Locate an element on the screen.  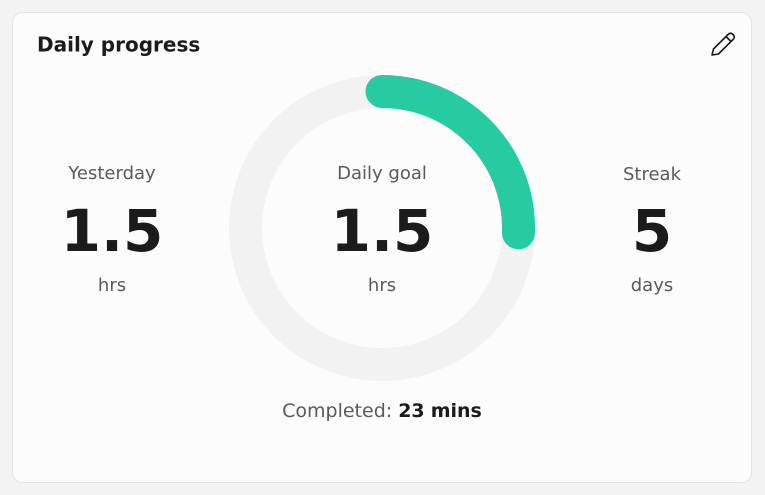
progress-arc is located at coordinates (450, 162).